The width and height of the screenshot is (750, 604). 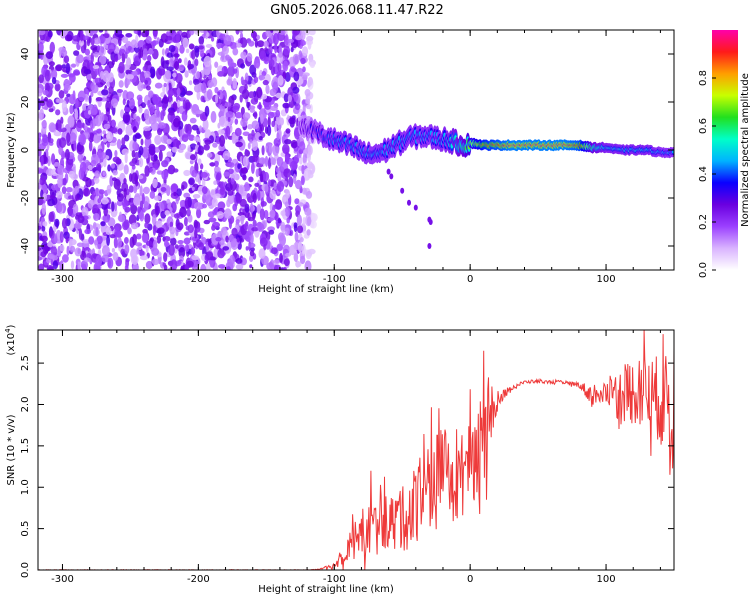 What do you see at coordinates (25, 246) in the screenshot?
I see `spectrogram-y-tick-label: -40` at bounding box center [25, 246].